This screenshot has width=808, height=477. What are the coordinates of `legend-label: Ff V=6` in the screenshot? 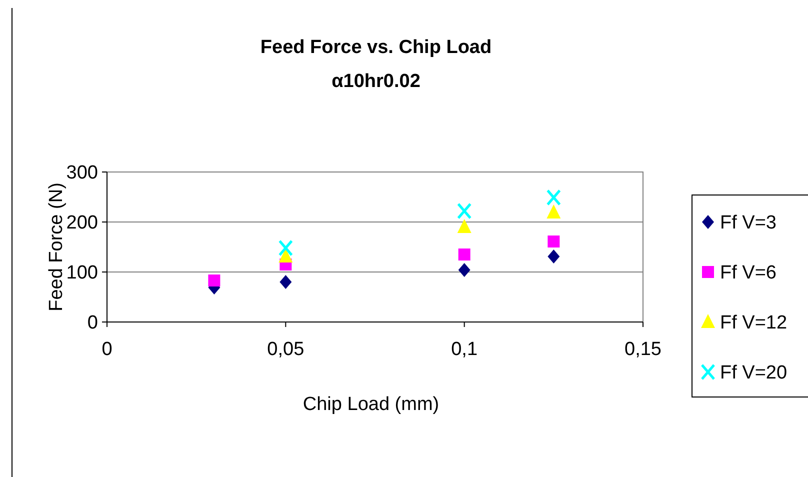 It's located at (748, 273).